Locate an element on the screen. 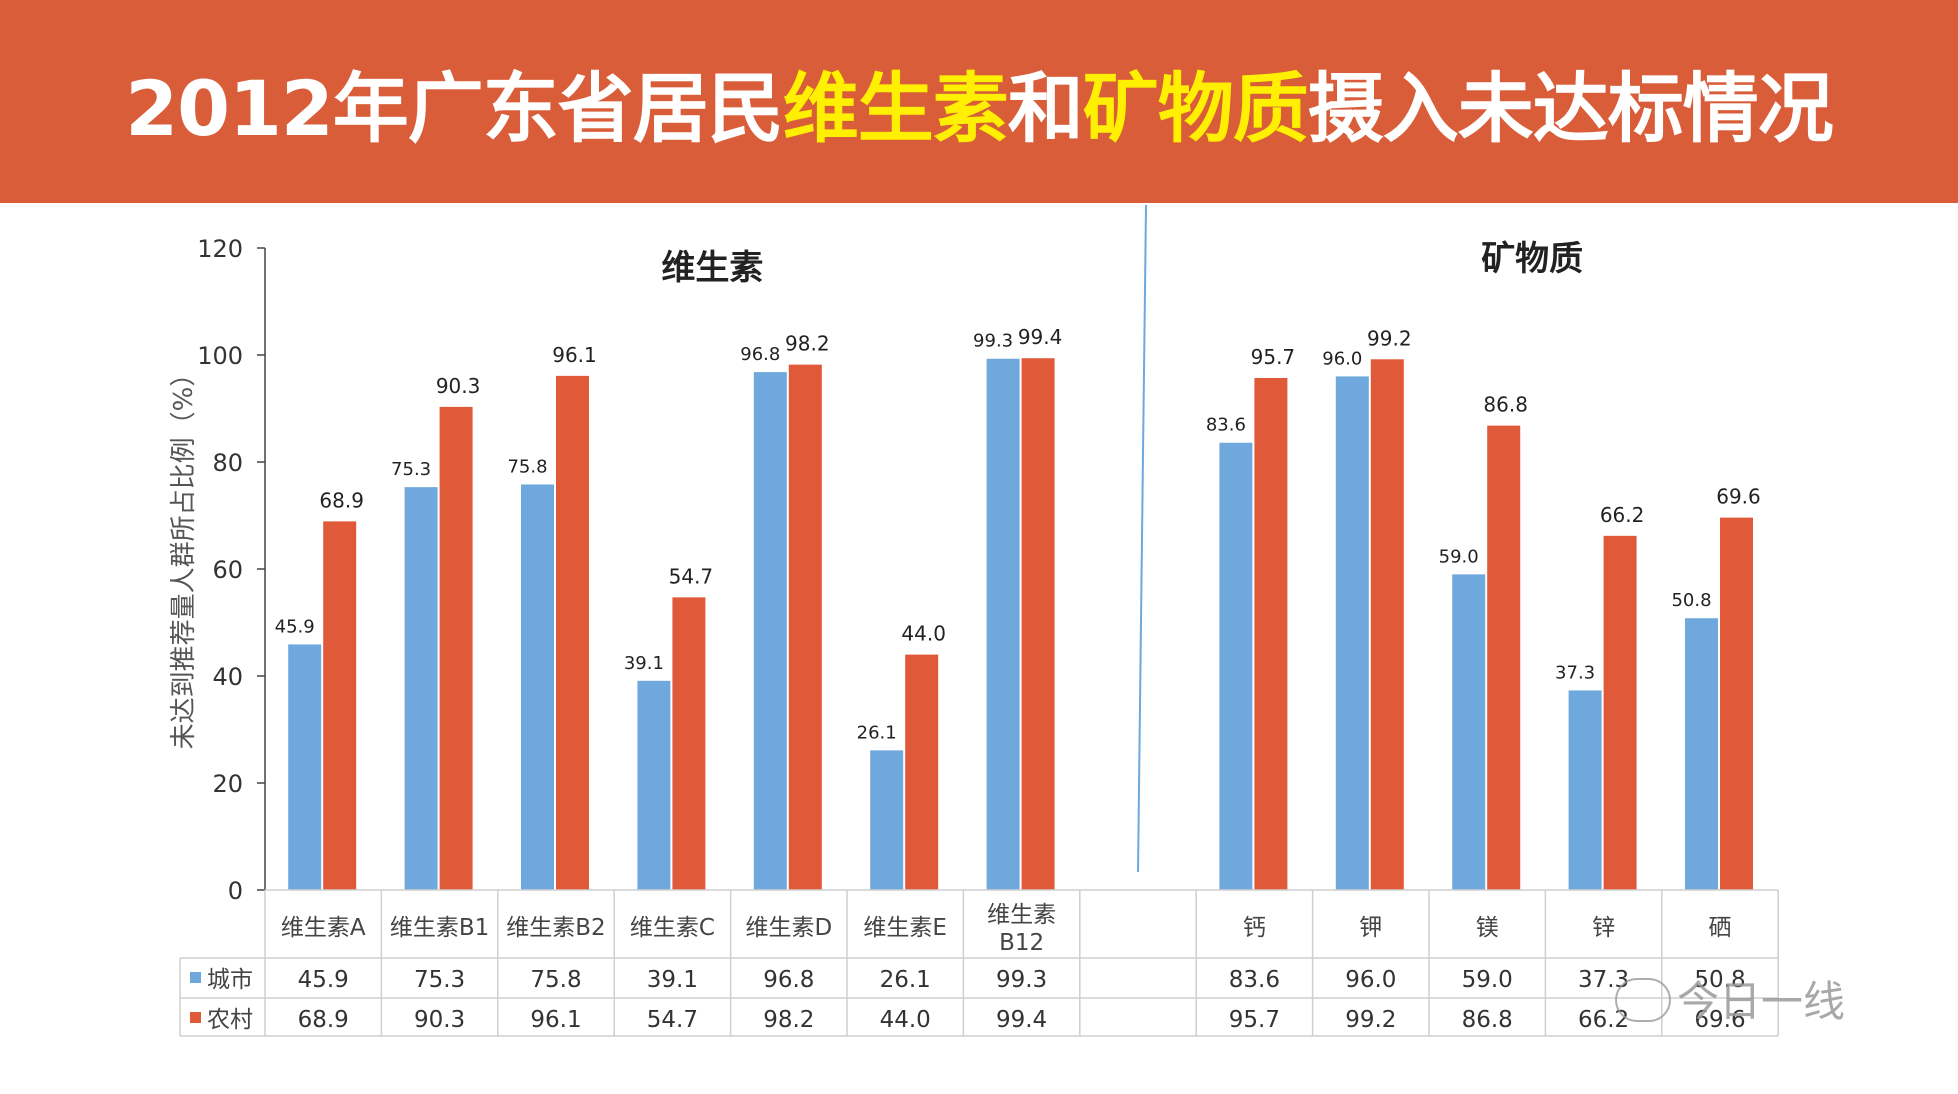 The height and width of the screenshot is (1094, 1958). table-value: 86.8 is located at coordinates (1487, 1020).